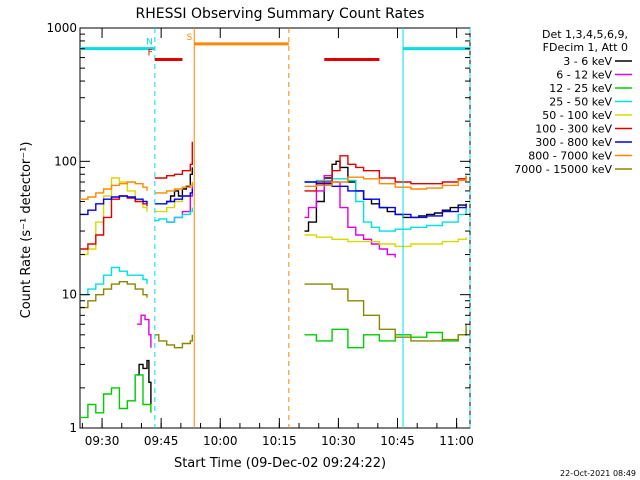 The width and height of the screenshot is (640, 480). I want to click on x-tick-label: 10:45, so click(397, 441).